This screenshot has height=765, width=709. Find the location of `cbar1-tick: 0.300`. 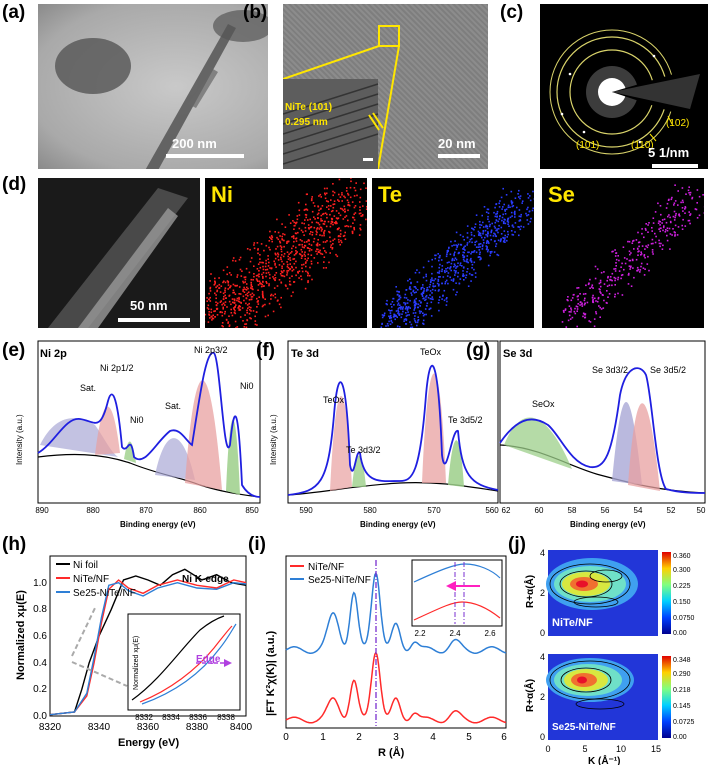

cbar1-tick: 0.300 is located at coordinates (682, 570).